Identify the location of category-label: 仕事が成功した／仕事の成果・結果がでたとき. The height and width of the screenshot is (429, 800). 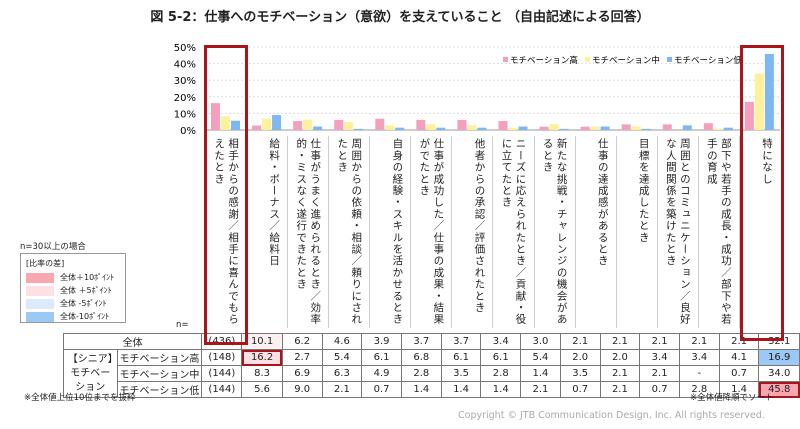
(430, 232).